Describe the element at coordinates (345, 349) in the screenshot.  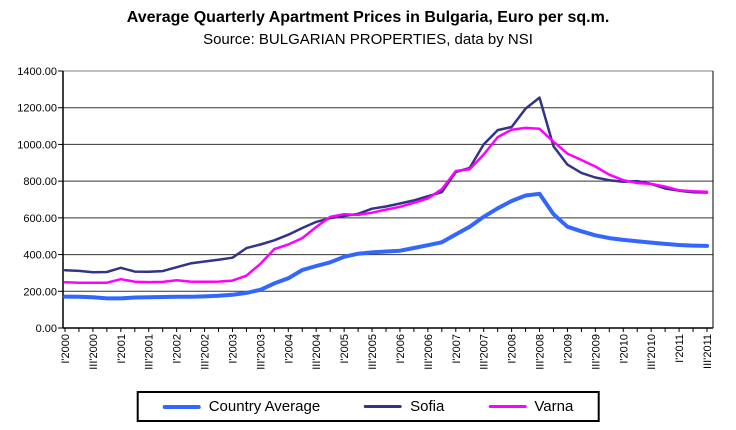
I see `x-tick-label: I'2005` at that location.